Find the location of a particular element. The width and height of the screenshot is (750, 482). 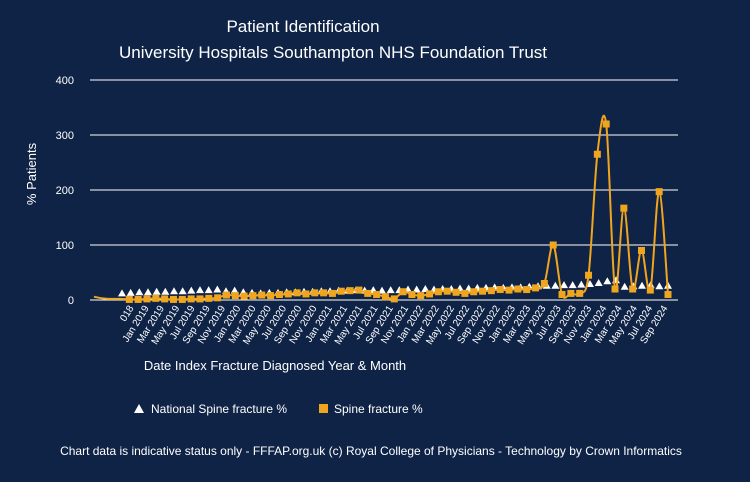

y-axis-ticks: 0 100 200 300 400 is located at coordinates (65, 191).